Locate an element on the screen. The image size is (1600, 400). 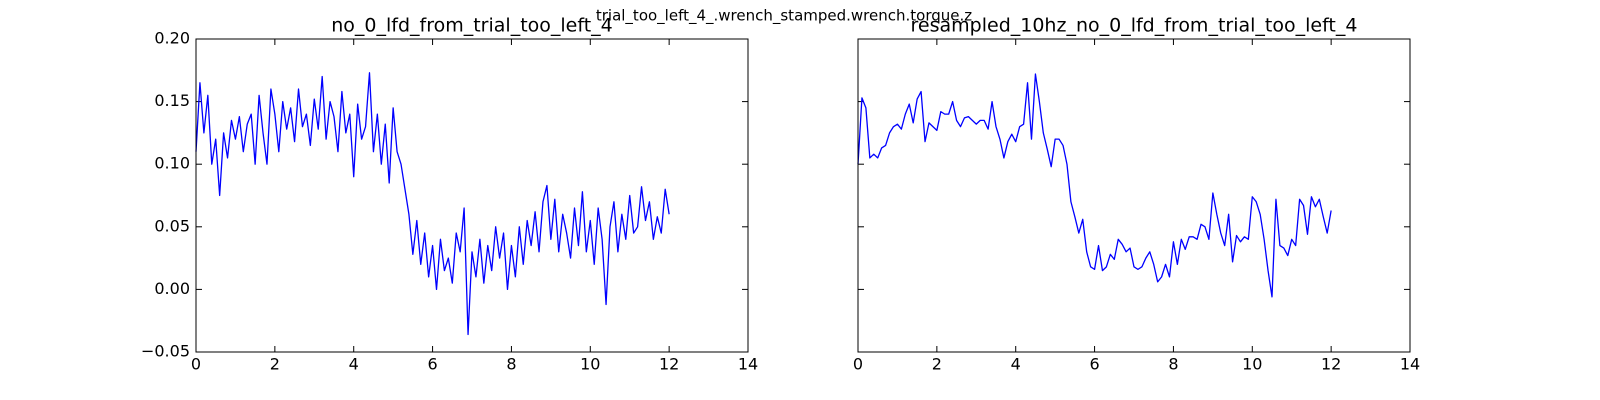
y-tick-label: 0.20 is located at coordinates (172, 38).